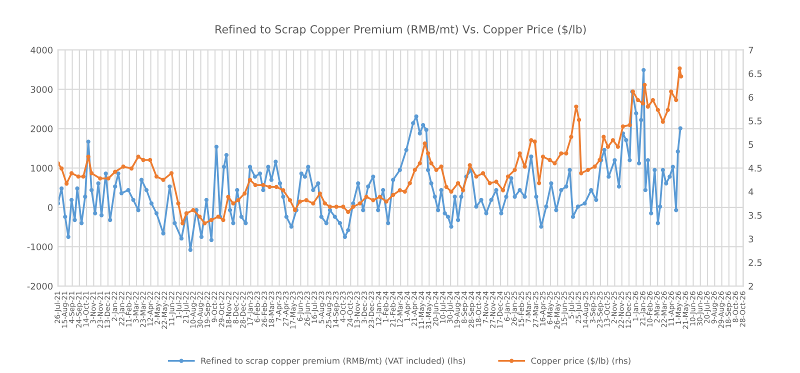 The image size is (800, 373). Describe the element at coordinates (42, 168) in the screenshot. I see `y-tick-label: 1000` at that location.